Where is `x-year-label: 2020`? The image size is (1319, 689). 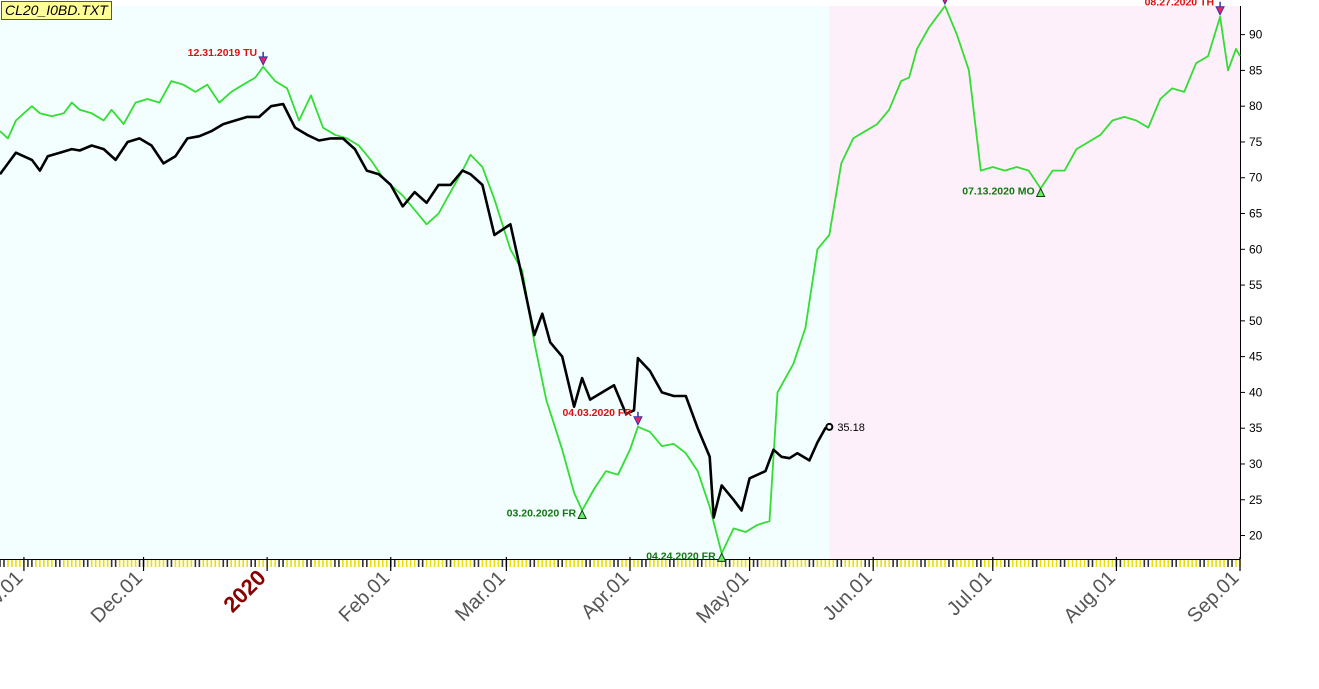
x-year-label: 2020 is located at coordinates (244, 591).